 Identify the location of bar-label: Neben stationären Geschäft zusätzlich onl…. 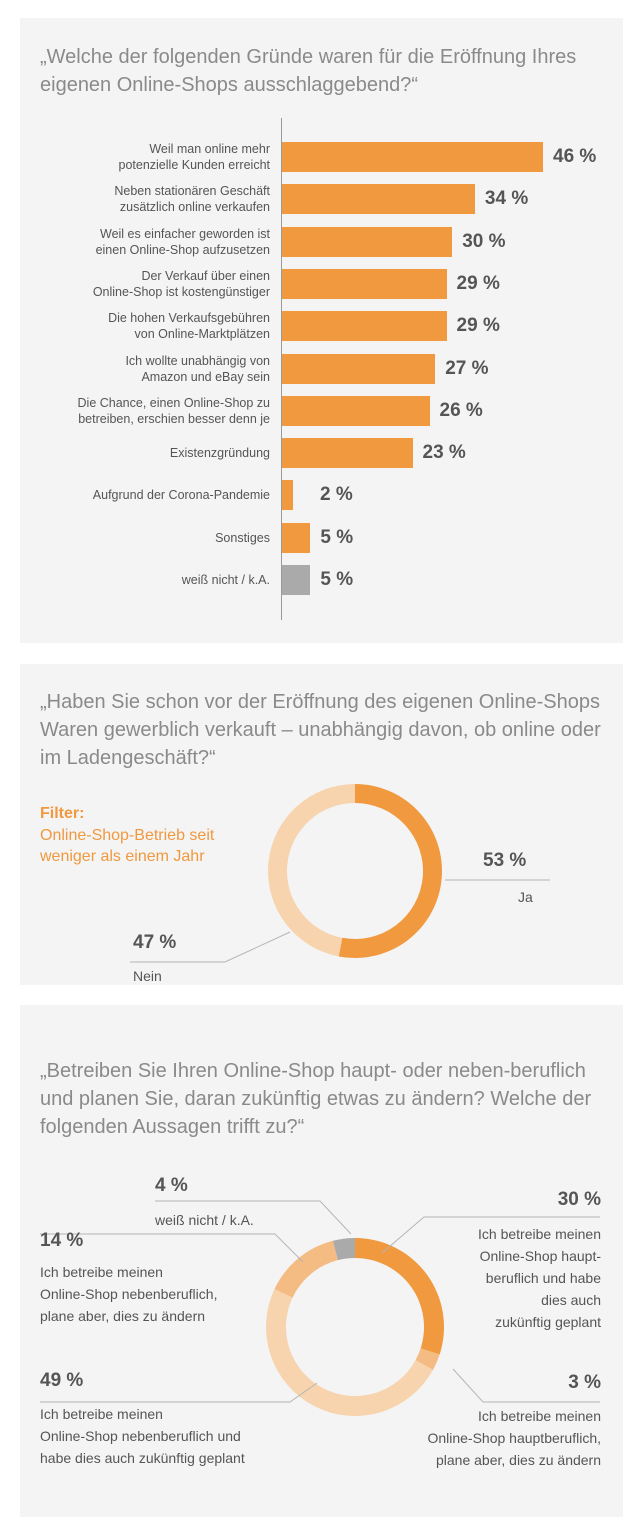
(145, 199).